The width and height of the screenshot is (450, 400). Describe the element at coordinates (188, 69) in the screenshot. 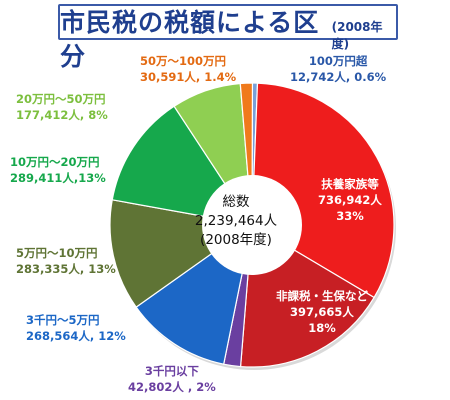

I see `label-50man-100man: 50万～100万円 30,591人, 1.4%` at that location.